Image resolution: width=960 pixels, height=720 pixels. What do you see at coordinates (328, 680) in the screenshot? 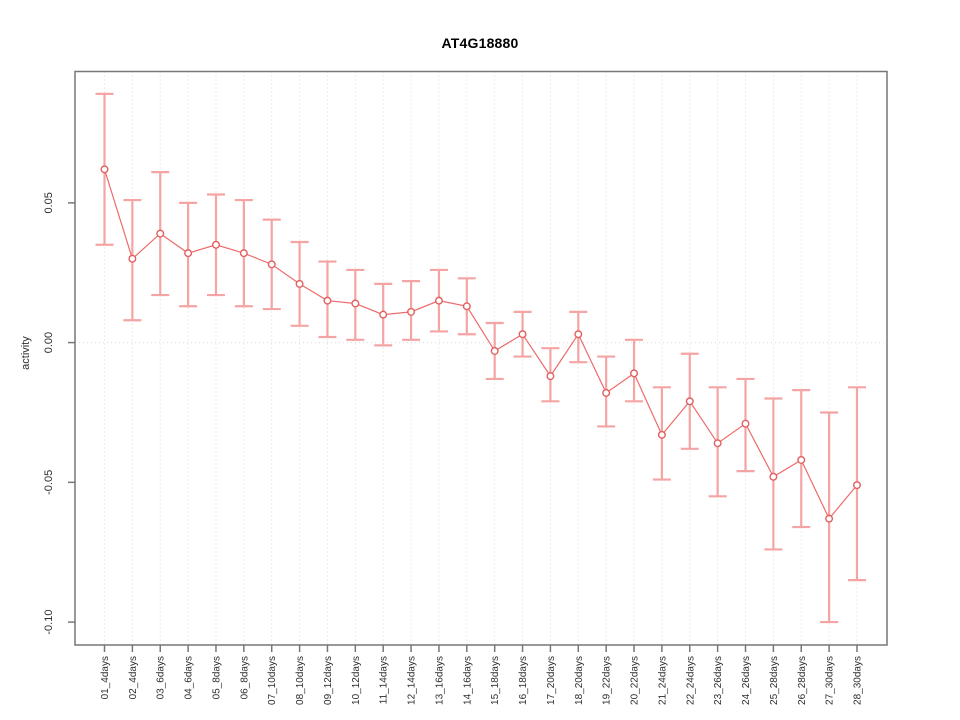
I see `x-tick-label: 09_12days` at bounding box center [328, 680].